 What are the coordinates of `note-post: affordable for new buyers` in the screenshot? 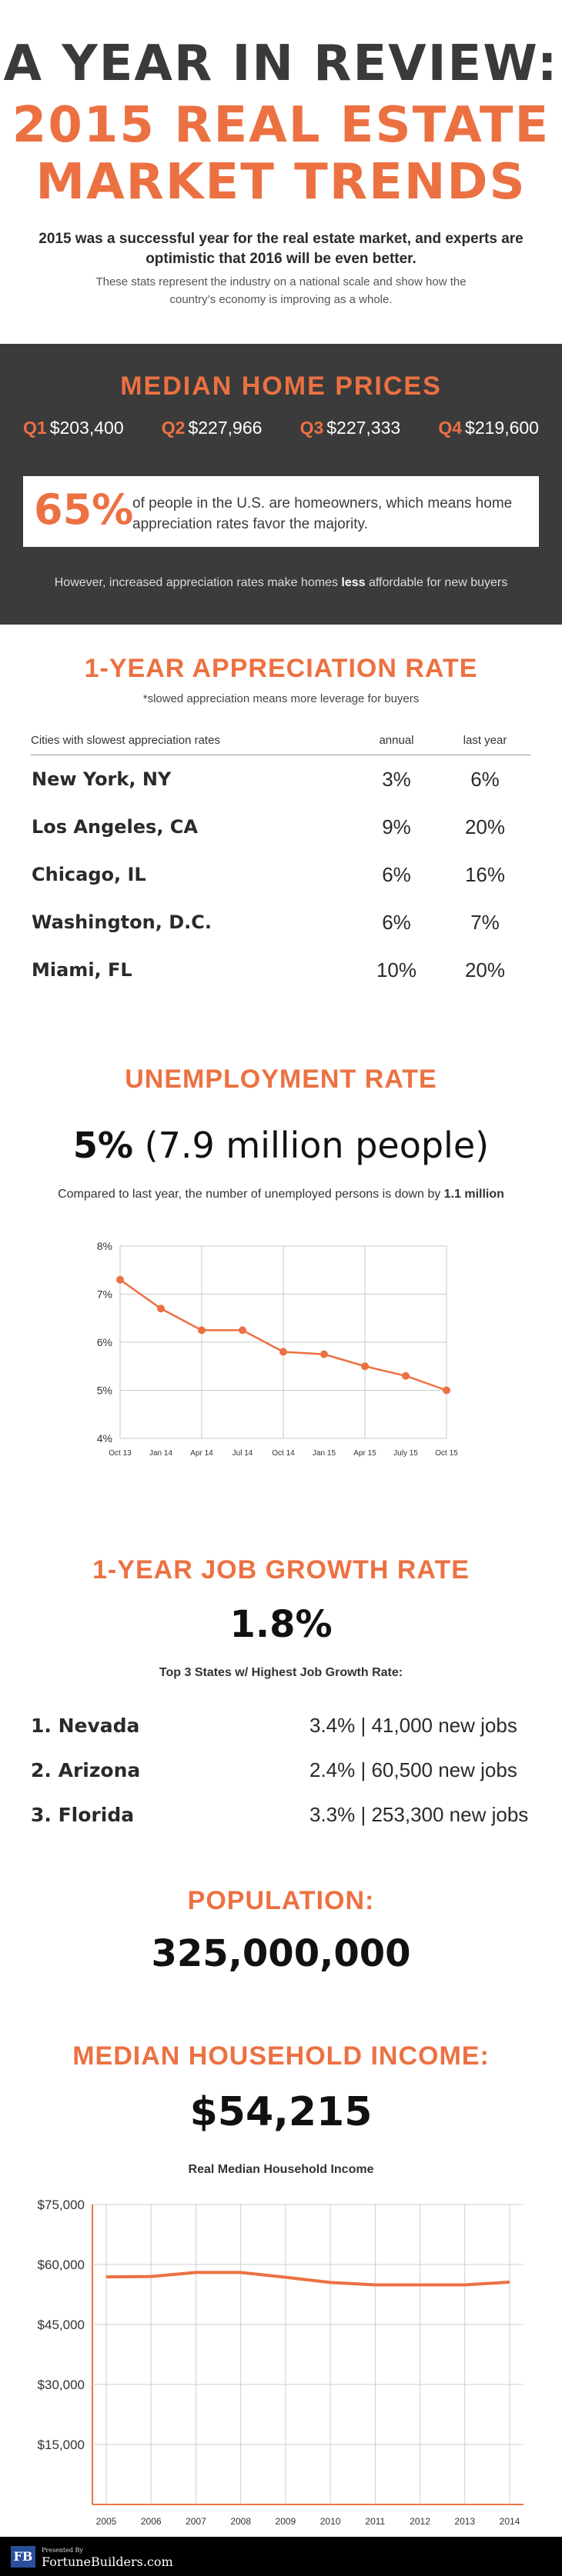 It's located at (436, 582).